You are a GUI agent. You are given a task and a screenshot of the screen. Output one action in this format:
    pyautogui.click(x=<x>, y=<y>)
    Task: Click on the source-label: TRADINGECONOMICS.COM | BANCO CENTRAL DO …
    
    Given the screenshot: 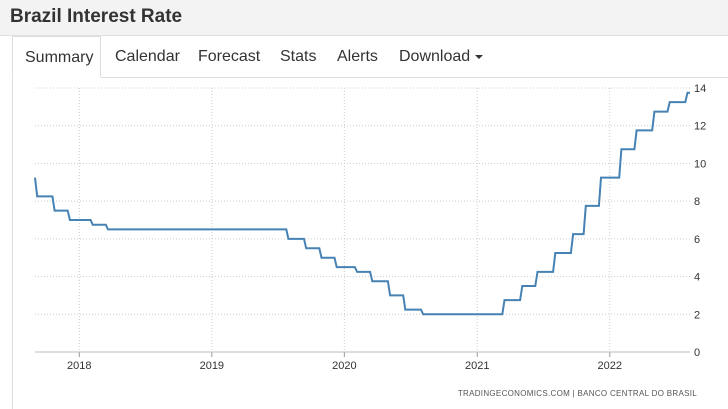 What is the action you would take?
    pyautogui.click(x=577, y=393)
    